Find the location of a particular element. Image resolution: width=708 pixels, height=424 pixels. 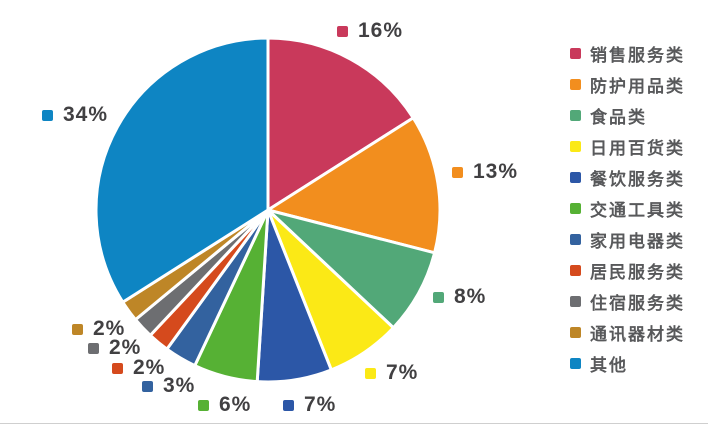

legend-item-2: 食品类 is located at coordinates (627, 115).